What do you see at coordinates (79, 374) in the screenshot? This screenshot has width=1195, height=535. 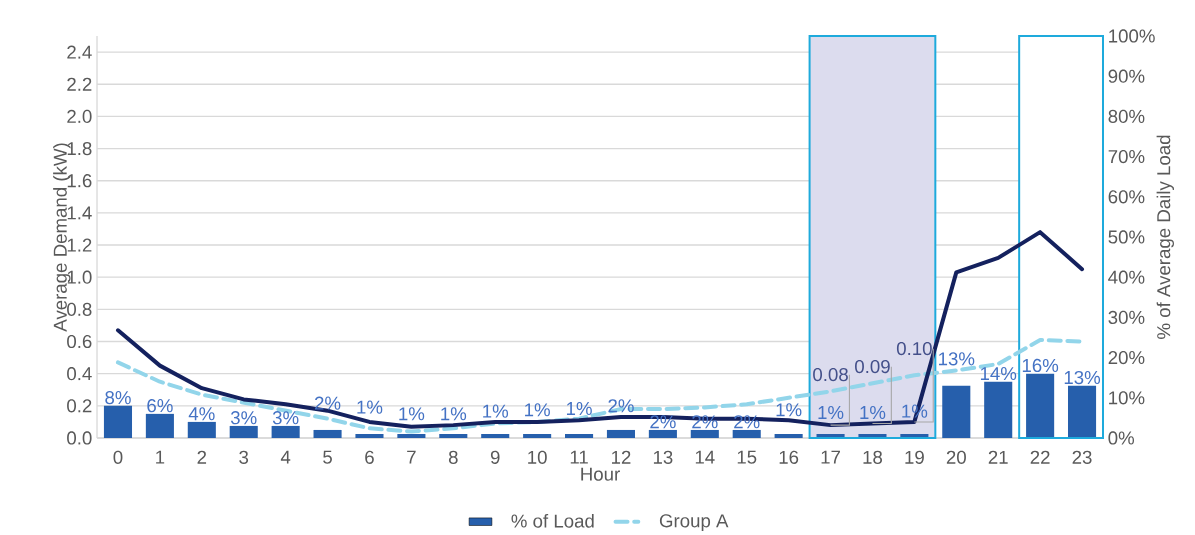 I see `y-tick-label: 0.4` at bounding box center [79, 374].